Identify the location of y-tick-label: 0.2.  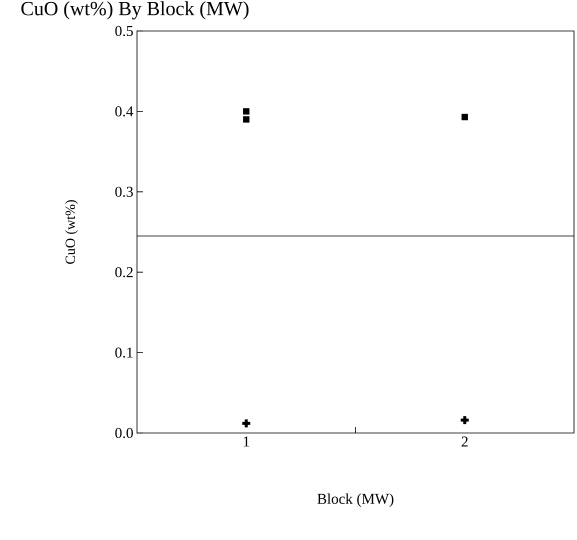
(124, 272).